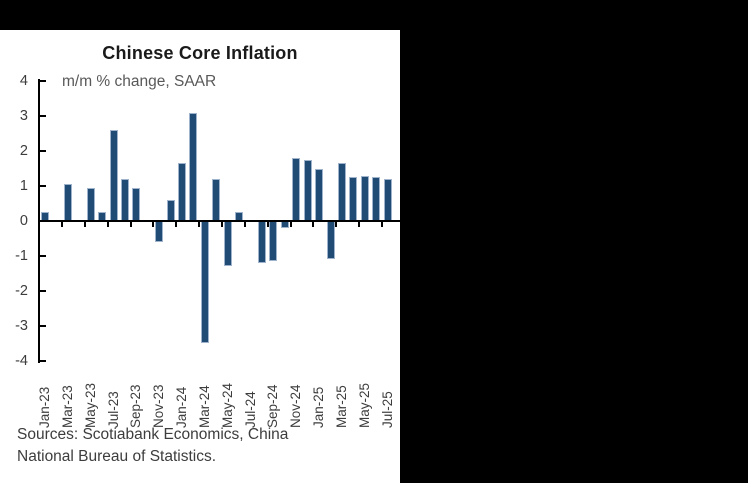  I want to click on x-axis-label-Sep-23: Sep-23, so click(136, 406).